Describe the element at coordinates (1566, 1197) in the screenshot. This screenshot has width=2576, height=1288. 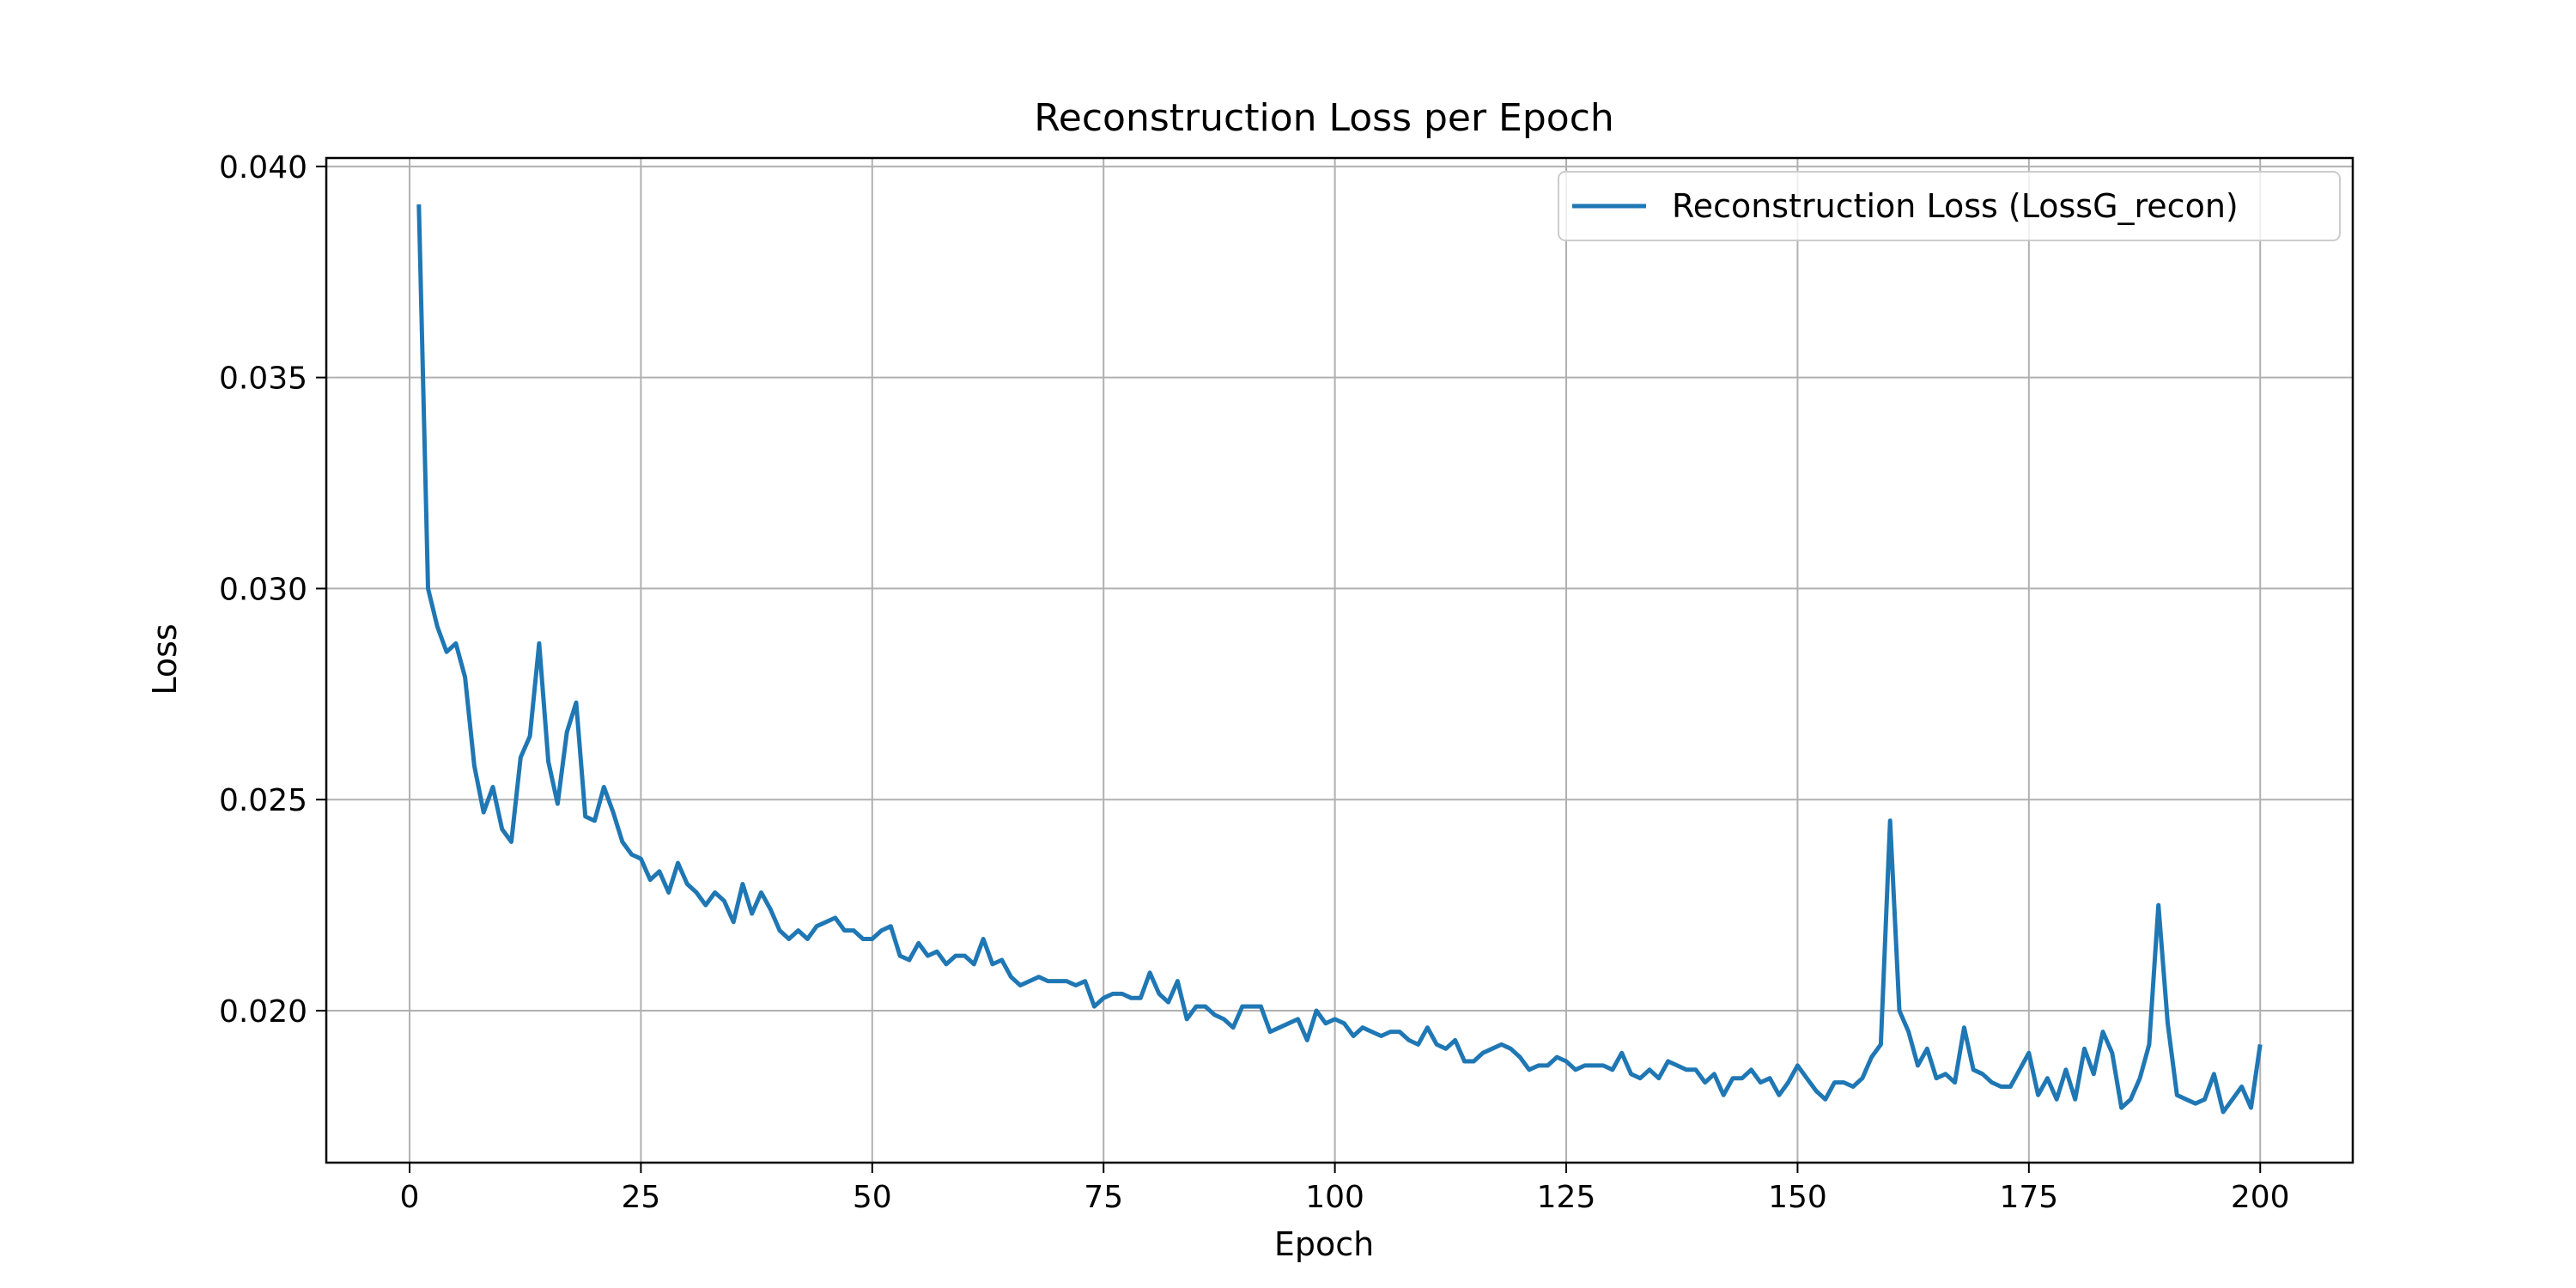
I see `x-tick-label: 125` at that location.